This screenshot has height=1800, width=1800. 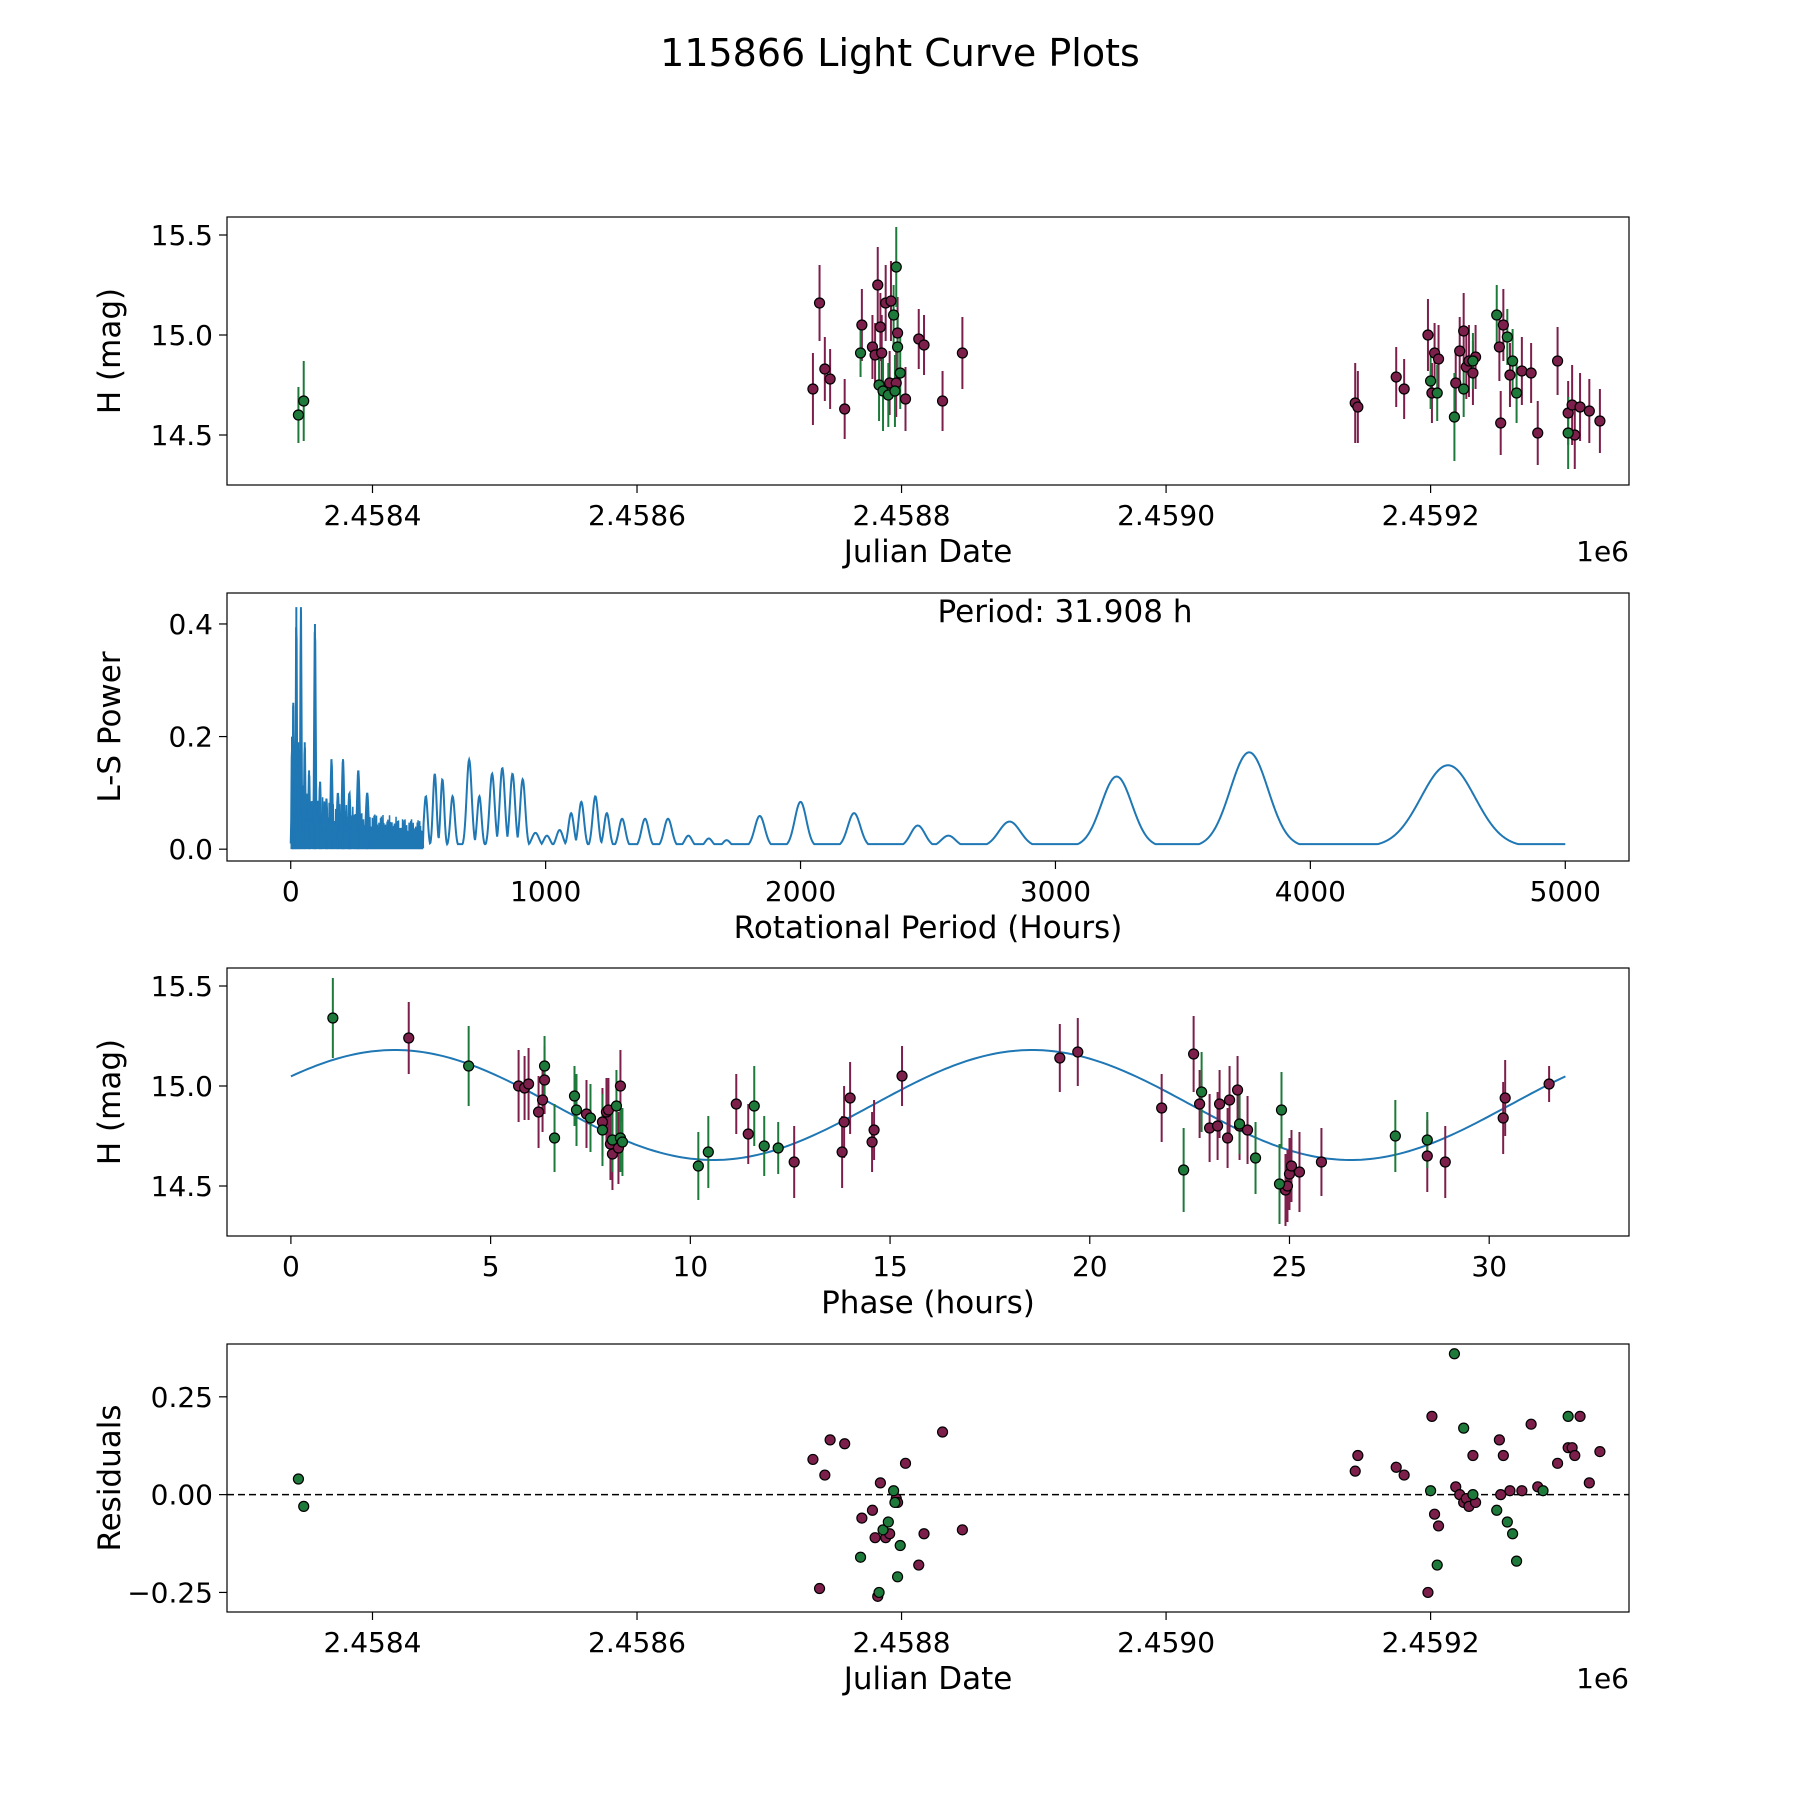 What do you see at coordinates (928, 1303) in the screenshot?
I see `x-axis-label: Phase (hours)` at bounding box center [928, 1303].